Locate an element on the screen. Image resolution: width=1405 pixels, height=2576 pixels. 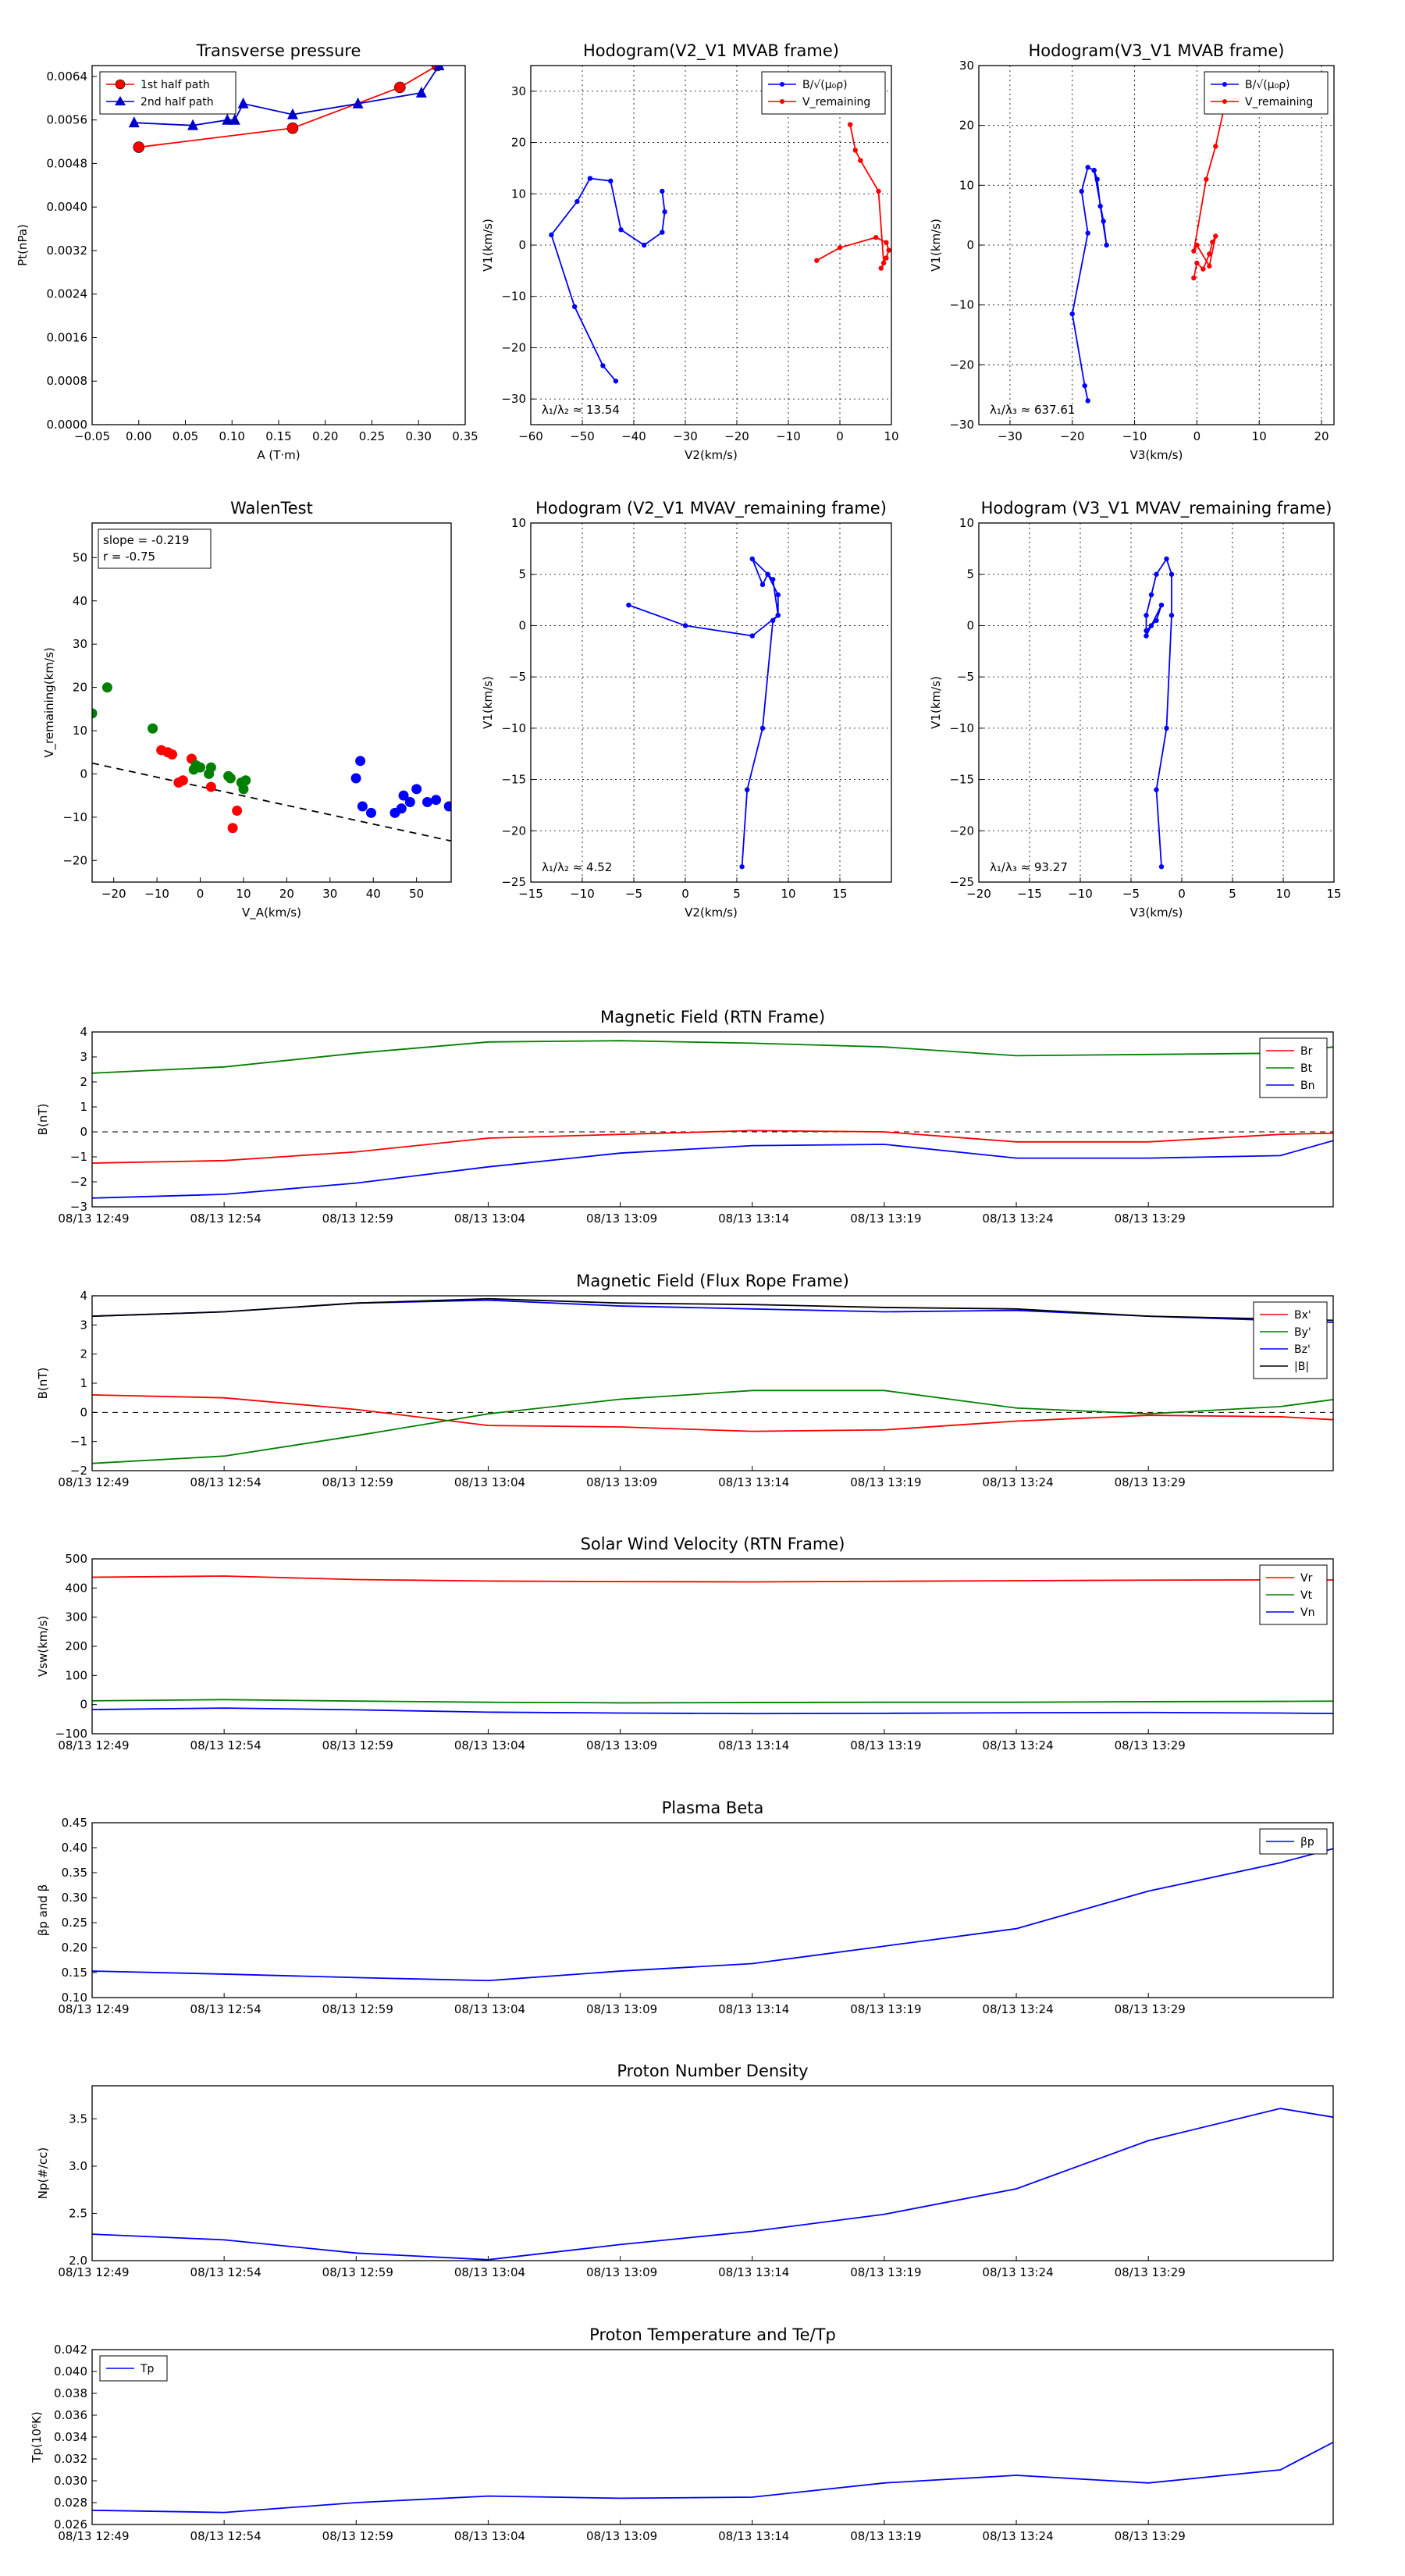
annotation-line: slope = -0.219 is located at coordinates (146, 540).